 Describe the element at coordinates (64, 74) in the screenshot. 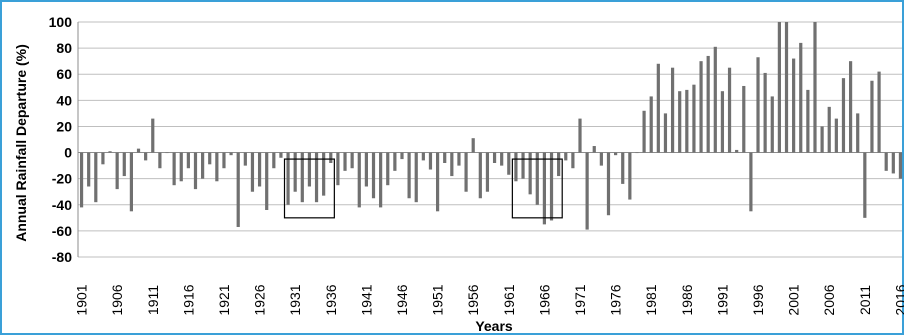

I see `y-tick-label: 60` at that location.